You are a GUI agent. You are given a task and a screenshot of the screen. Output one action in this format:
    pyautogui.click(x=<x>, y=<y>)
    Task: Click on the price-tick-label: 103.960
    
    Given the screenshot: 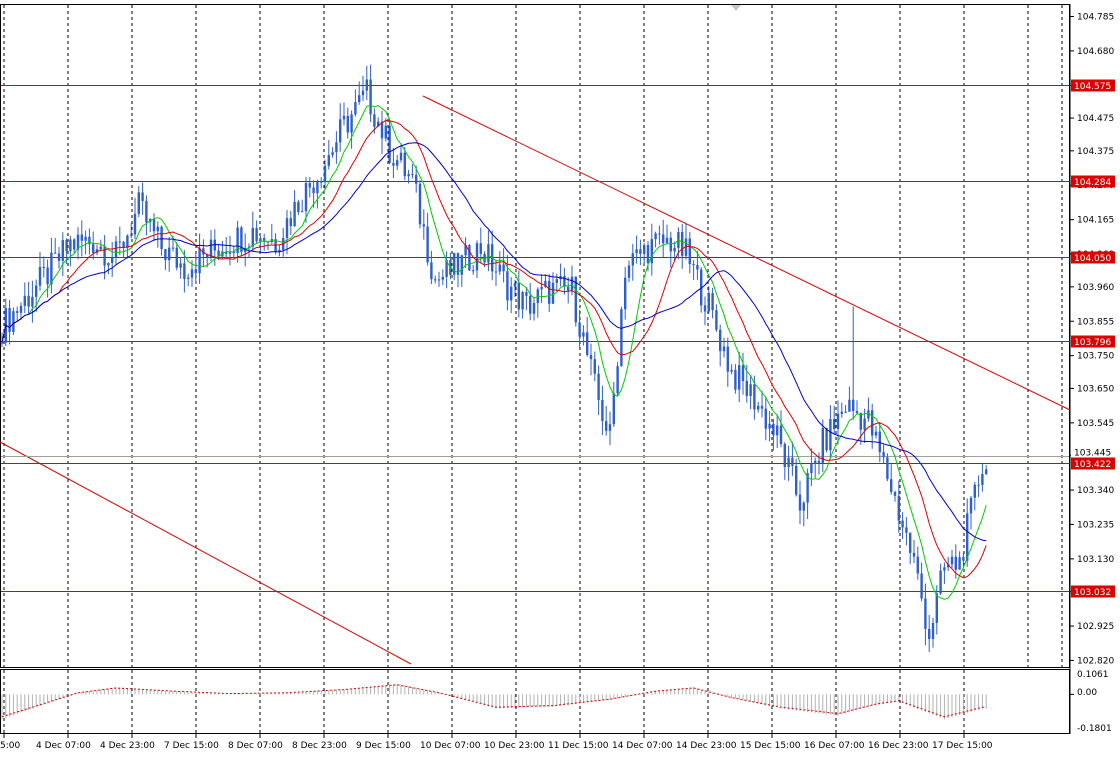 What is the action you would take?
    pyautogui.click(x=1095, y=288)
    